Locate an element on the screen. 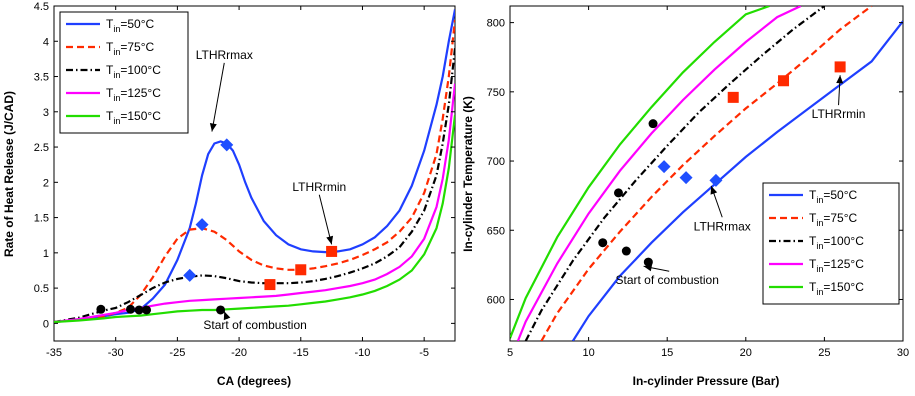 Image resolution: width=915 pixels, height=396 pixels. x-tick-label: -20 is located at coordinates (239, 353).